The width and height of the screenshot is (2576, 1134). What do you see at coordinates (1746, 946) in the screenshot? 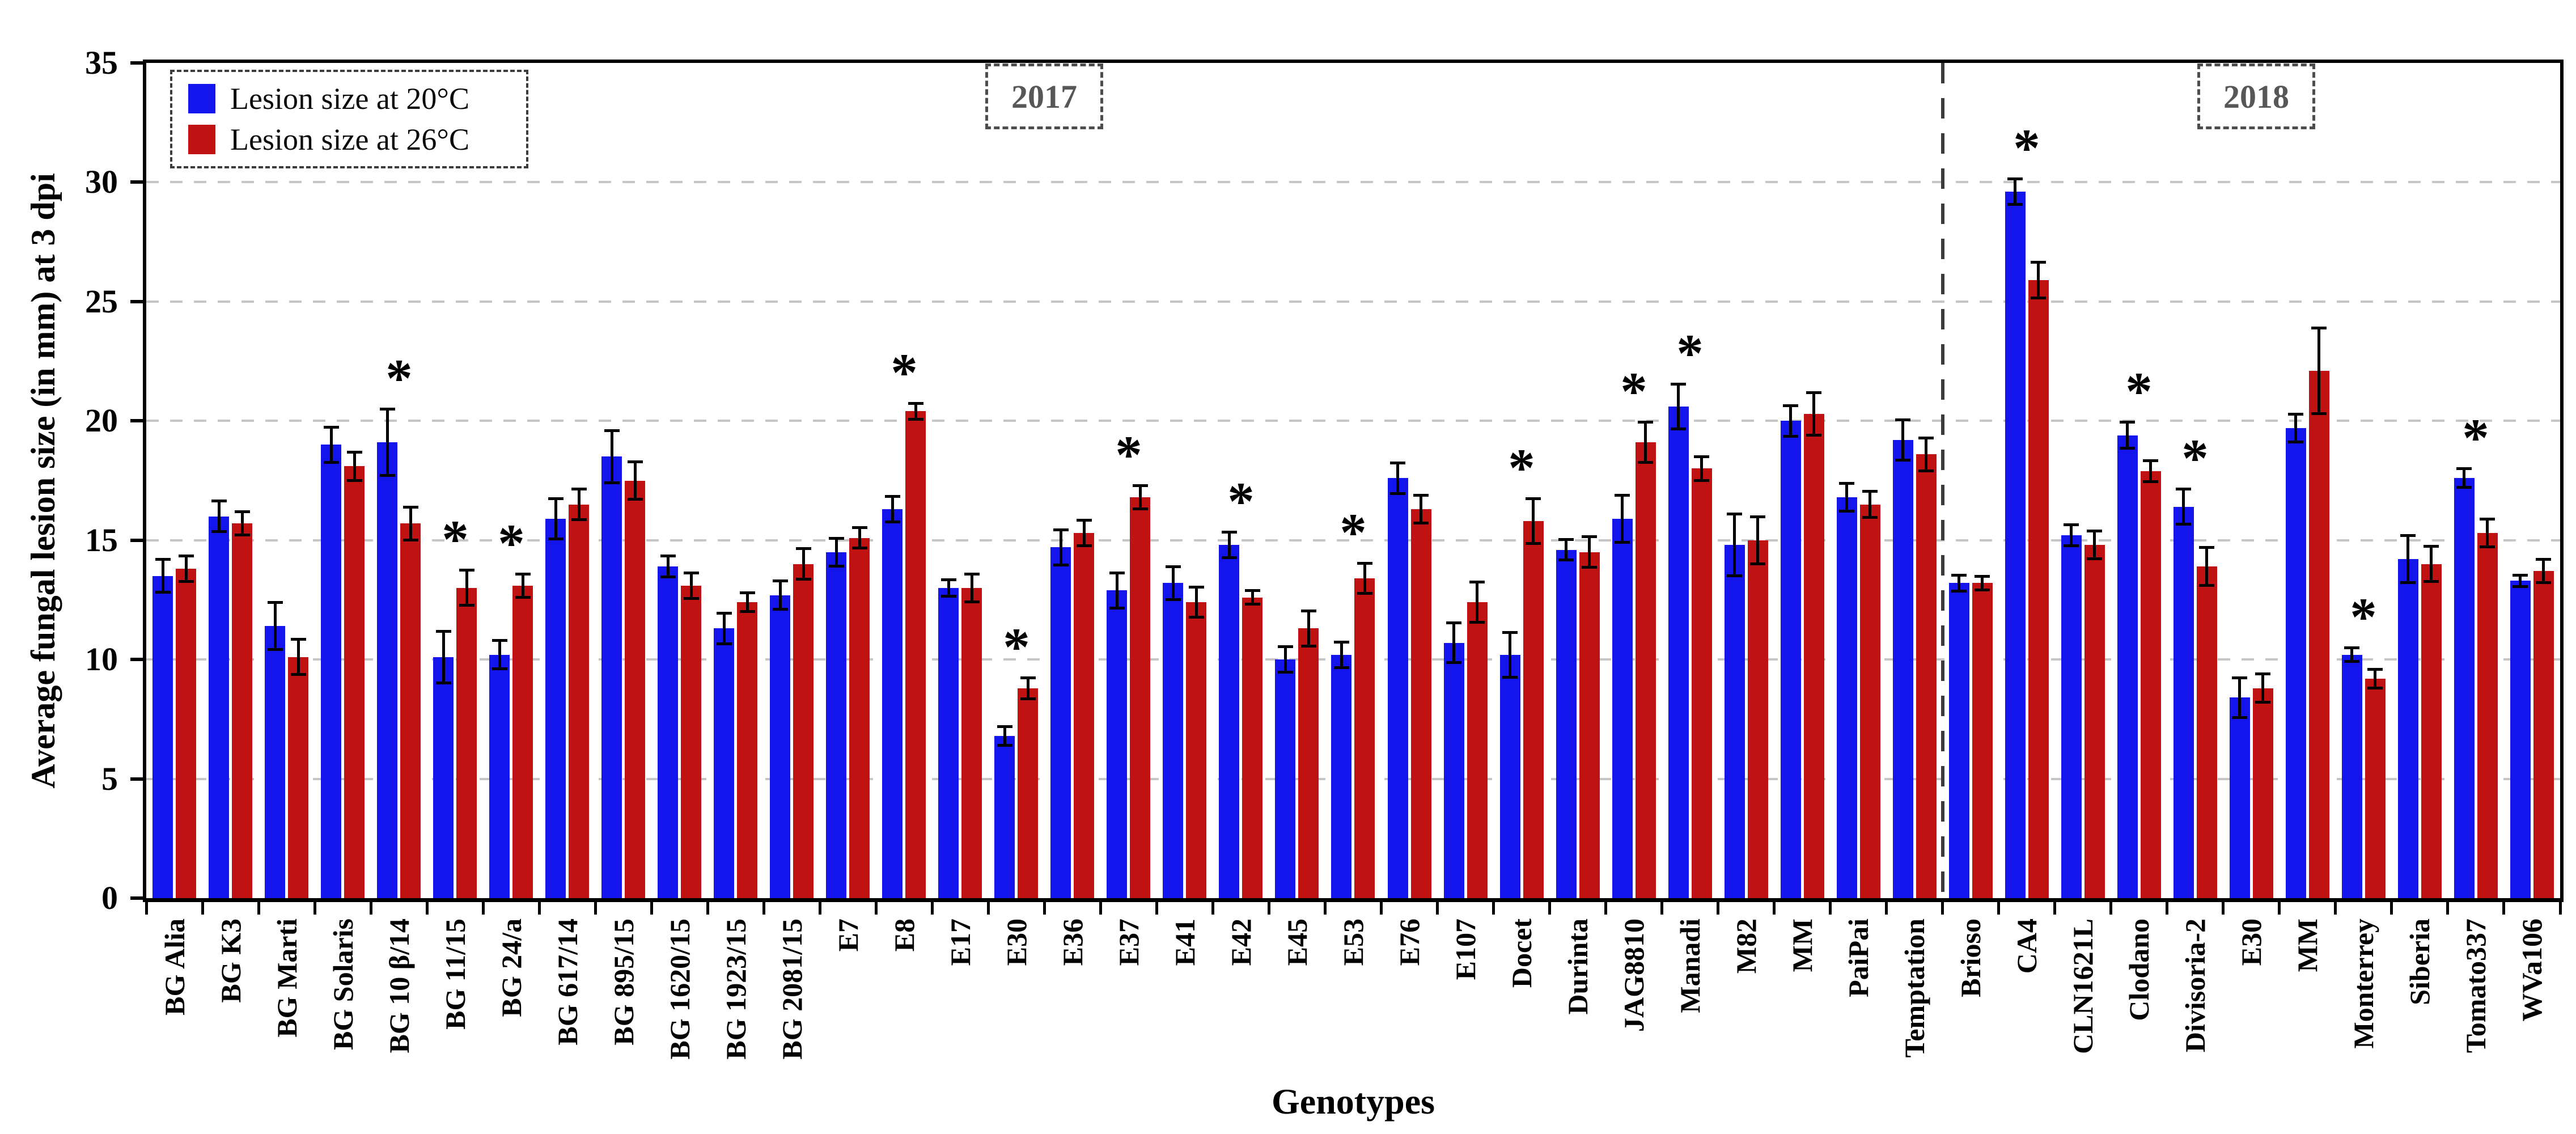
I see `x-tick-label: M82` at bounding box center [1746, 946].